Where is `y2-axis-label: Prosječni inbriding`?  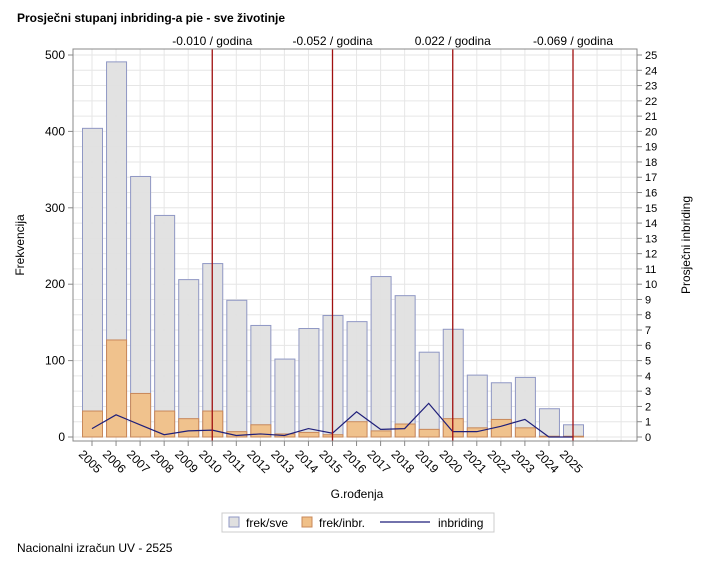
y2-axis-label: Prosječni inbriding is located at coordinates (686, 245).